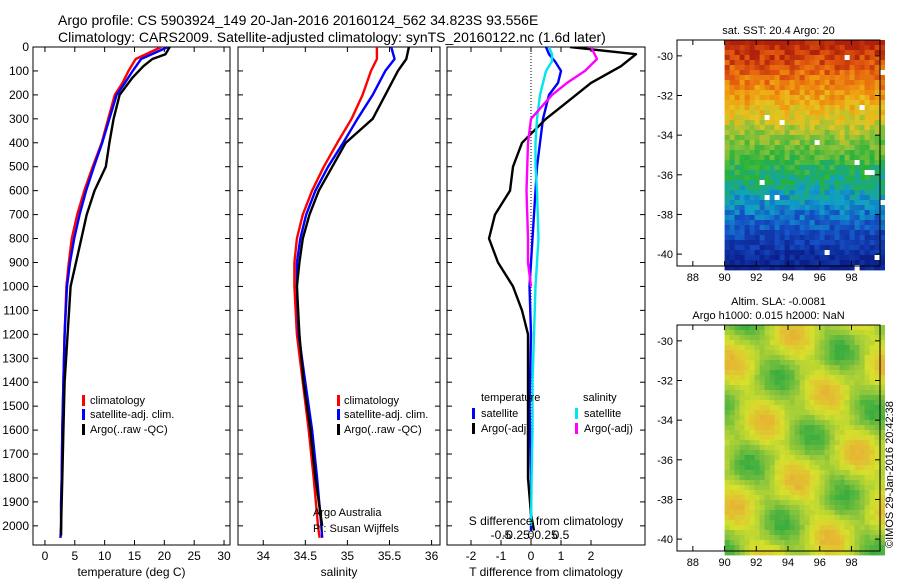 Image resolution: width=900 pixels, height=580 pixels. Describe the element at coordinates (390, 556) in the screenshot. I see `x-tick-label: 35.5` at that location.